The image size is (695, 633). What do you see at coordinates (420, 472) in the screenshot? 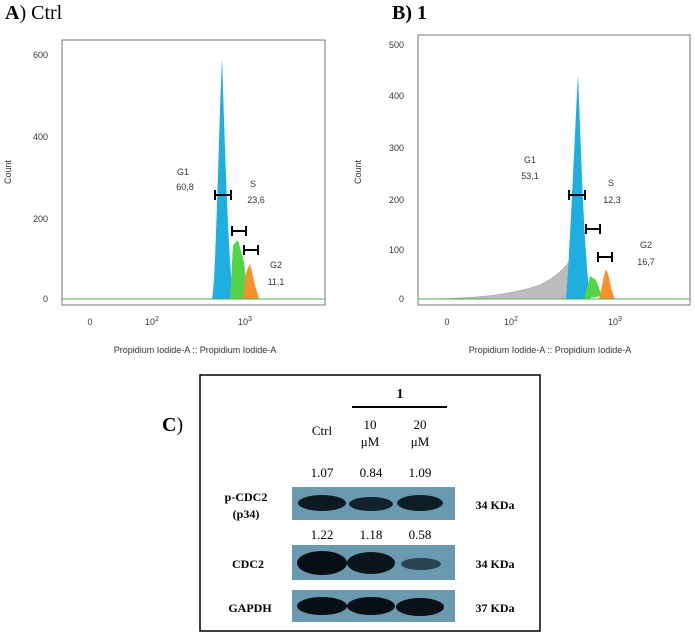
I see `band-value: 1.09` at bounding box center [420, 472].